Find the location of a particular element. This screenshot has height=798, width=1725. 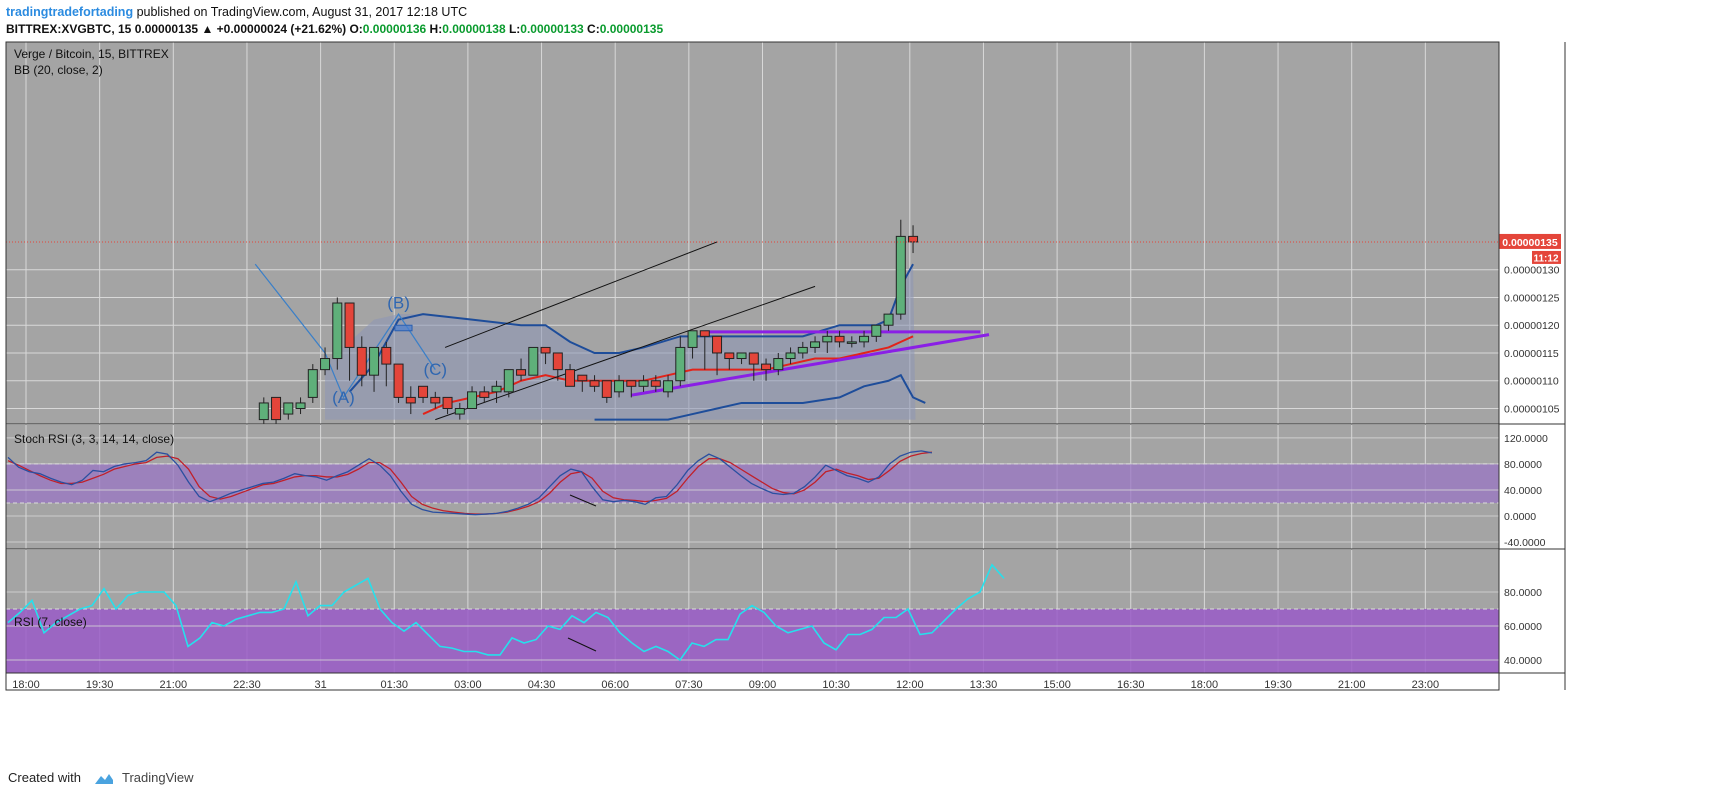

x-tick-label: 07:30 is located at coordinates (689, 685).